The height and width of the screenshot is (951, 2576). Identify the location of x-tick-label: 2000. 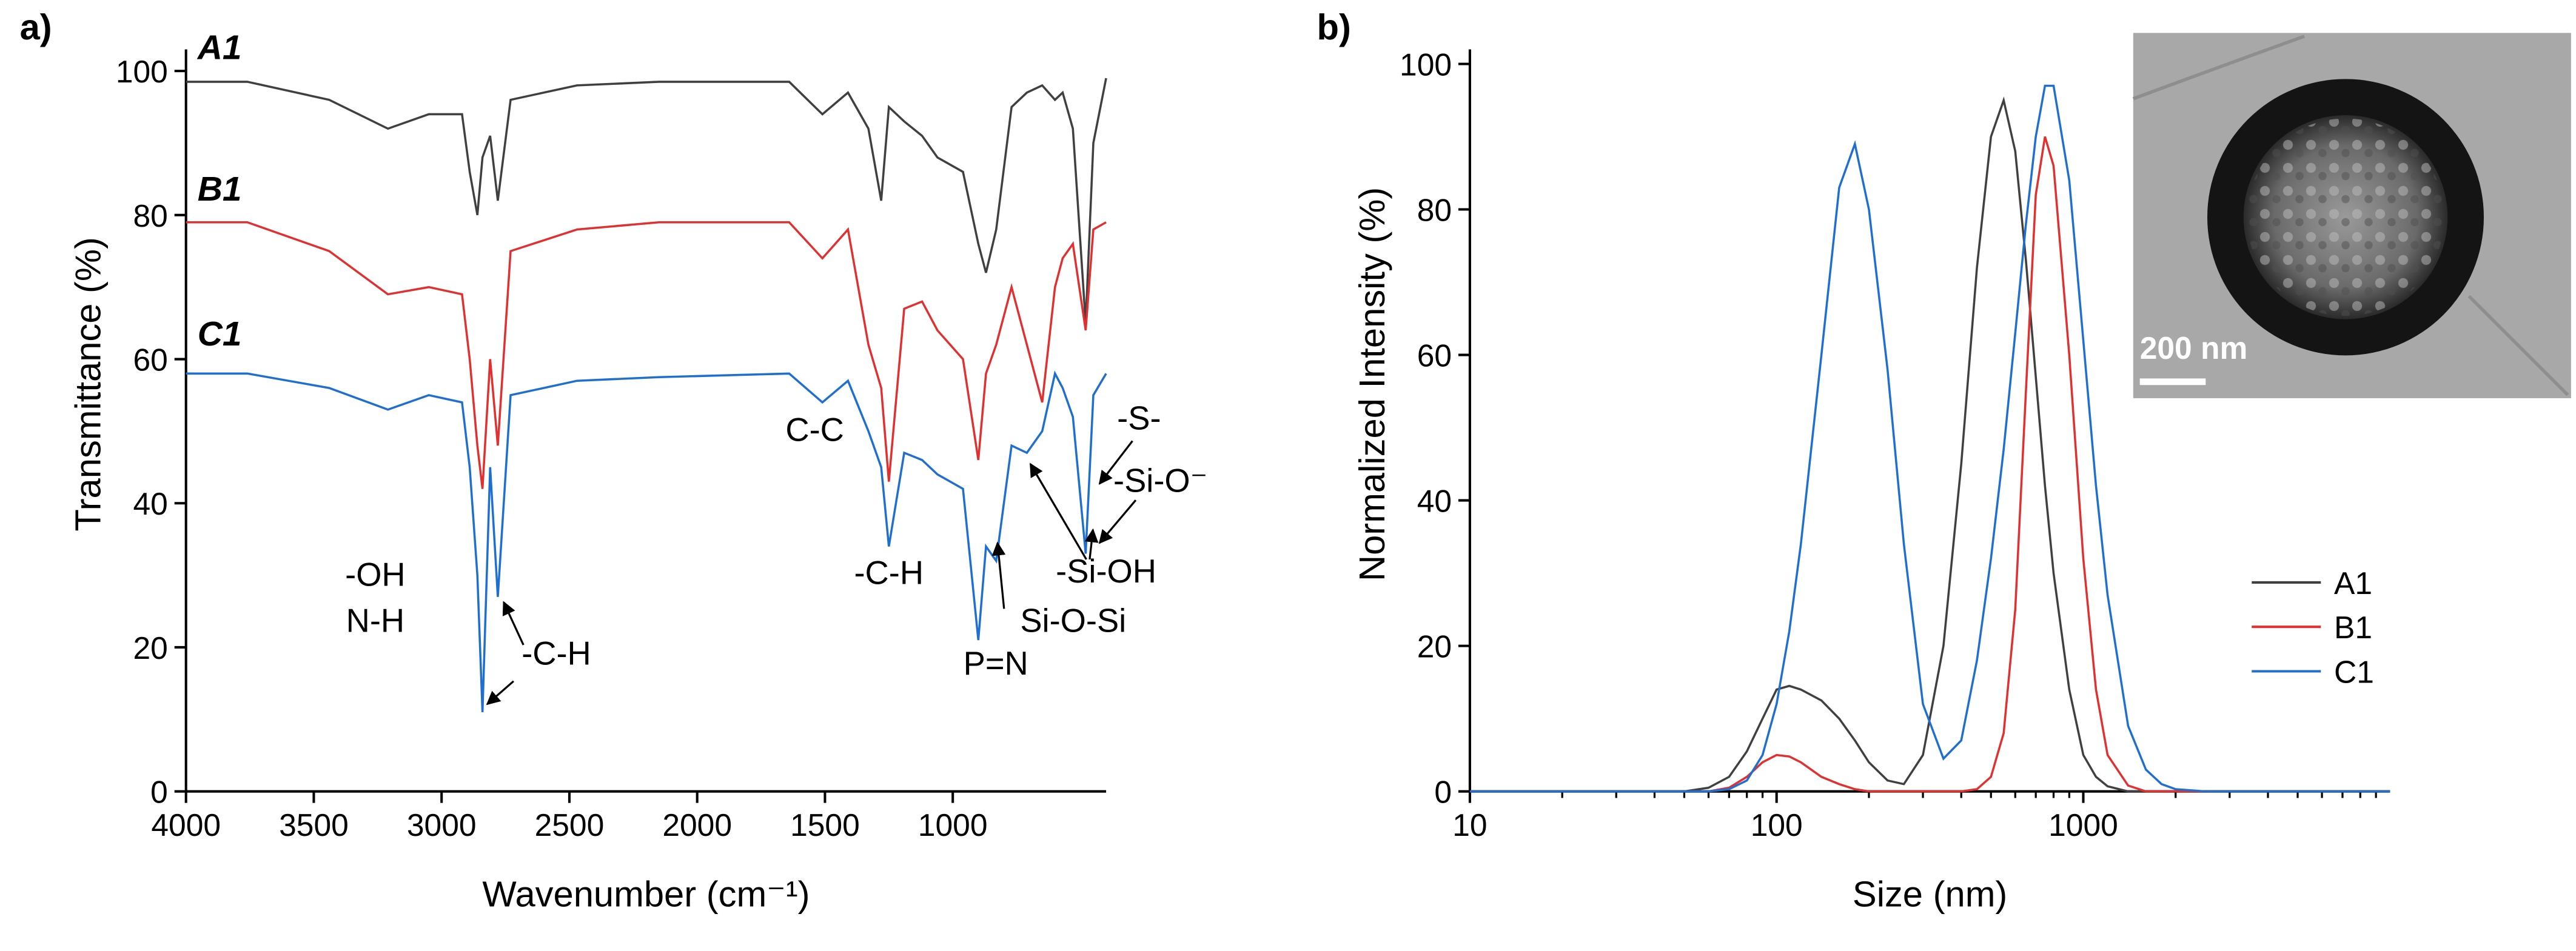
(697, 825).